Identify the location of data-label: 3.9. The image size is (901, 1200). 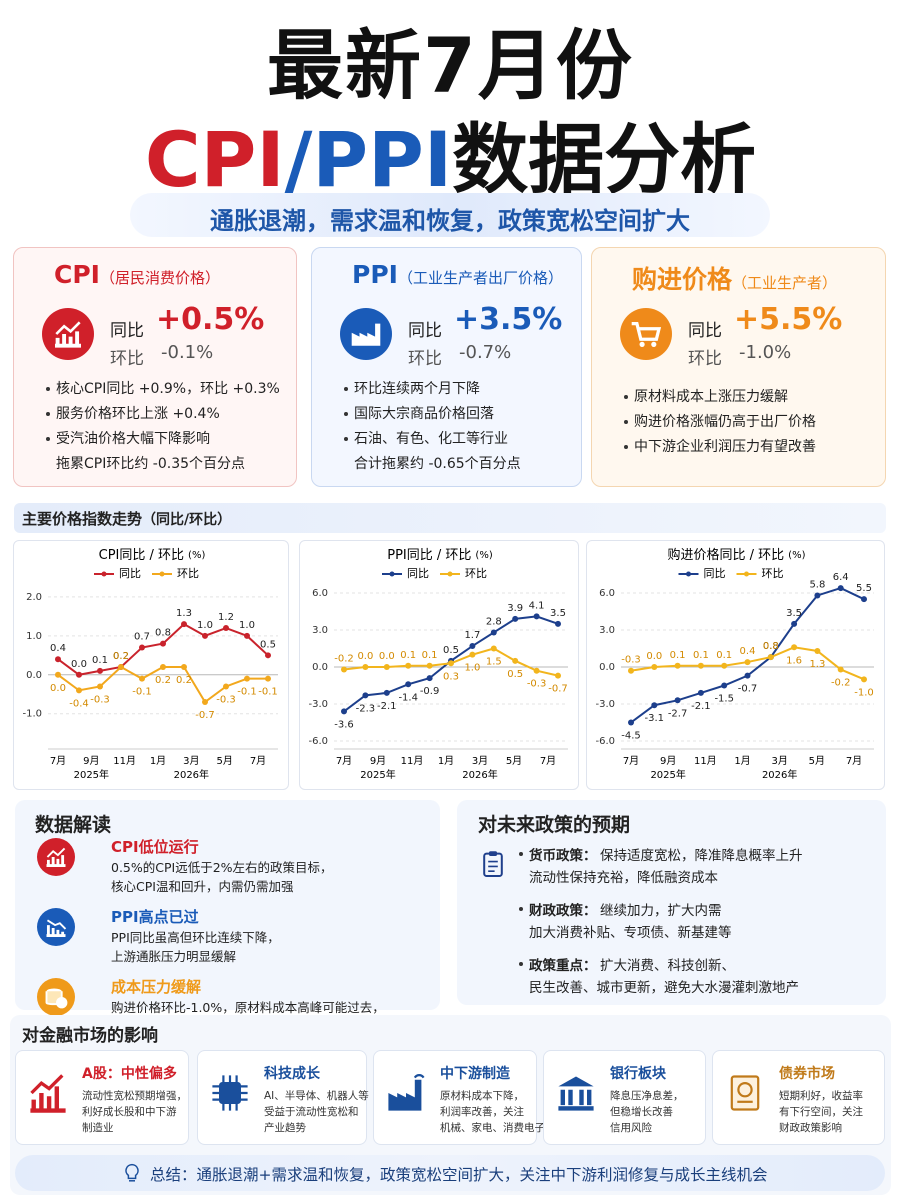
(515, 608).